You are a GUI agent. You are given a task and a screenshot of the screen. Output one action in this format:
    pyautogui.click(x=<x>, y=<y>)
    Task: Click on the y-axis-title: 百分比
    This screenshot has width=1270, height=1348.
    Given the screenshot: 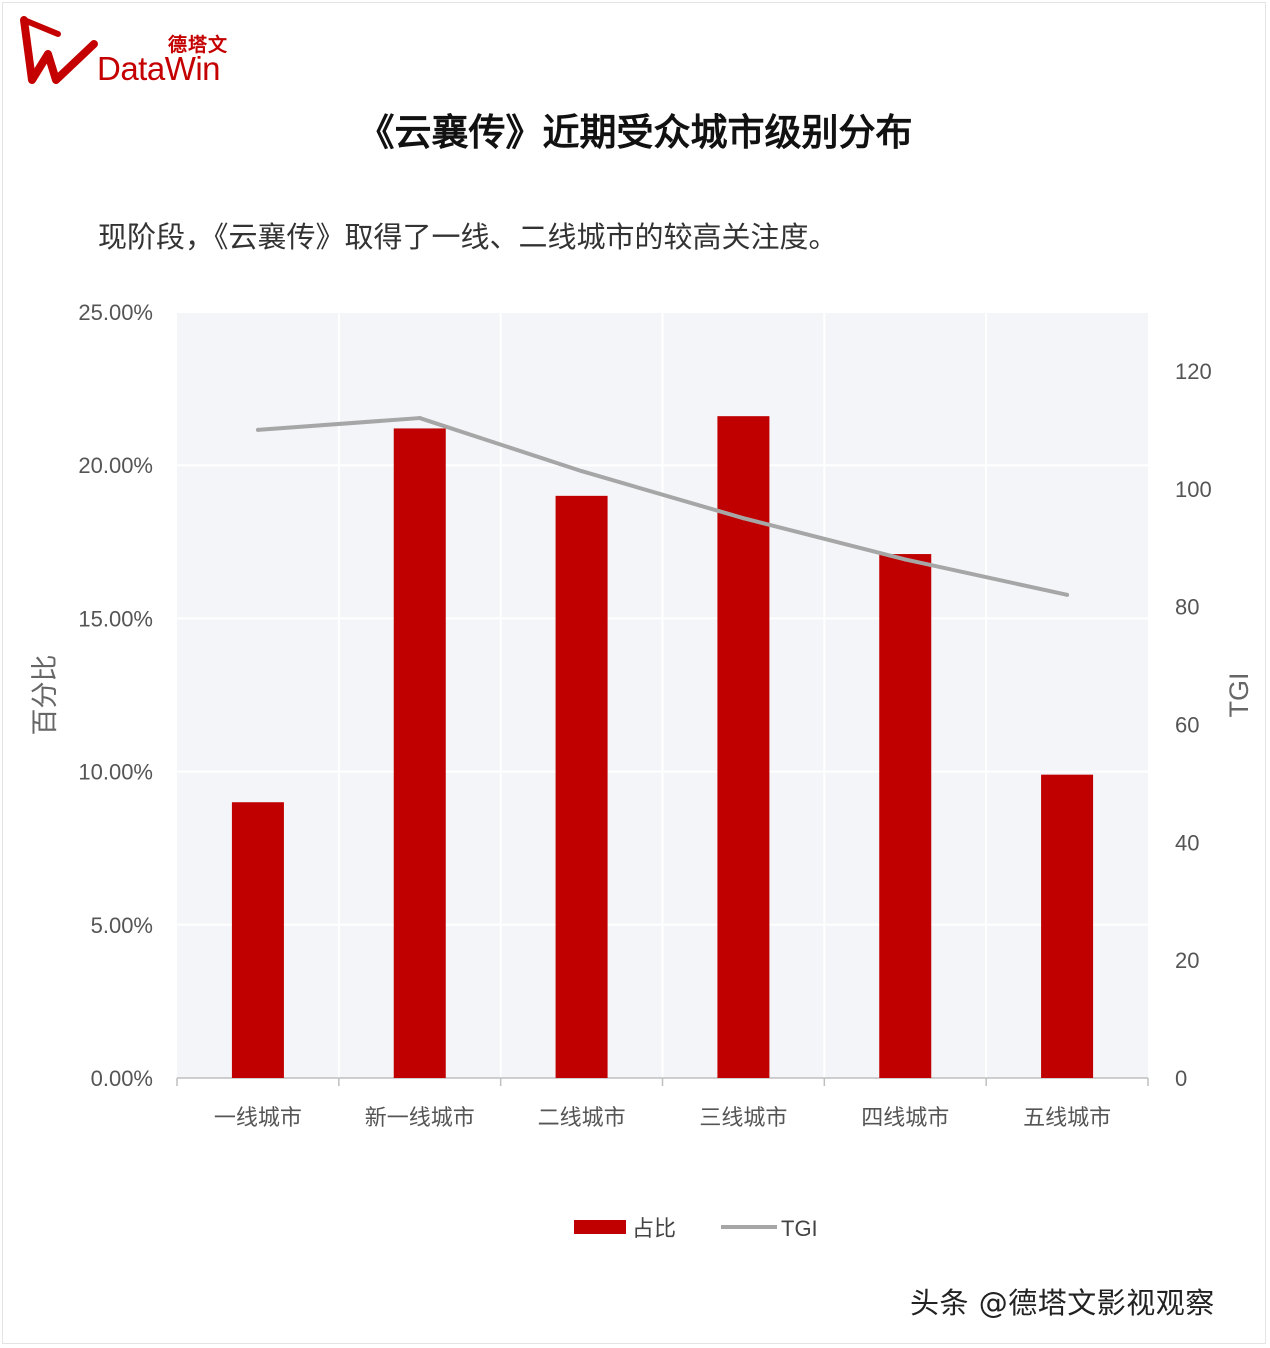 What is the action you would take?
    pyautogui.click(x=45, y=695)
    